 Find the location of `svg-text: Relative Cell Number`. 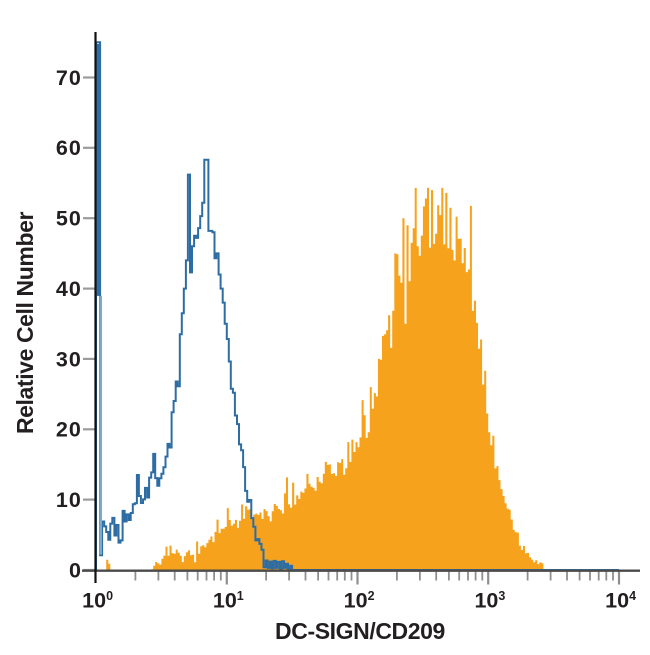

svg-text: Relative Cell Number is located at coordinates (25, 323).